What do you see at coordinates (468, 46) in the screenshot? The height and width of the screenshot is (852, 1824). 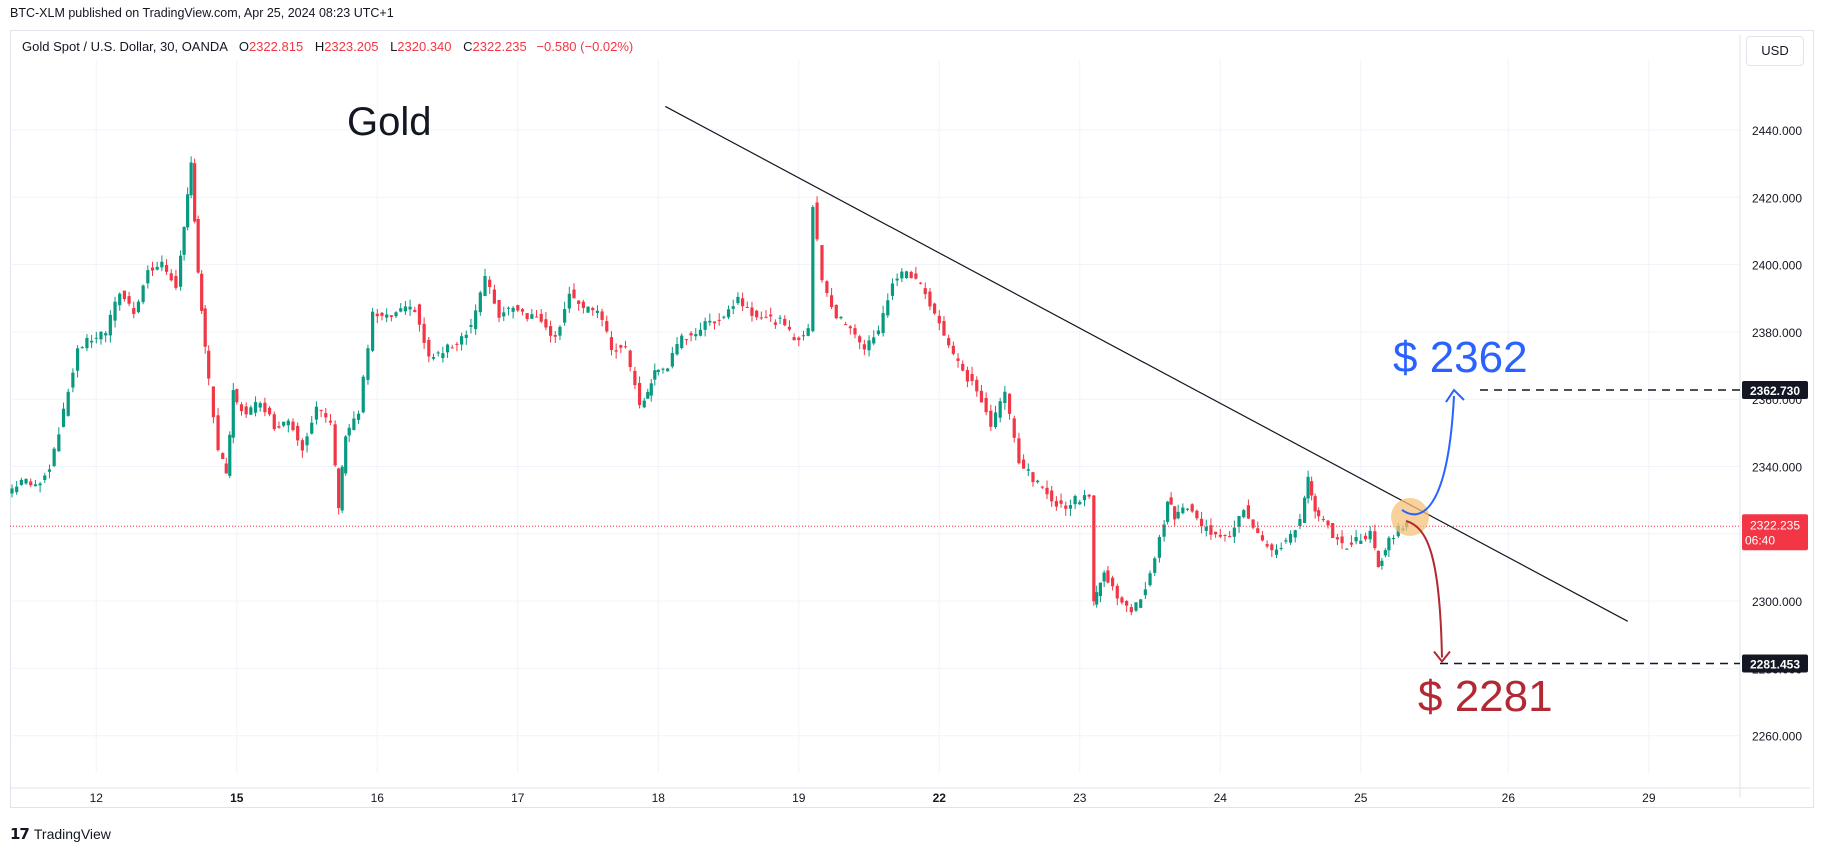 I see `close-label: C` at bounding box center [468, 46].